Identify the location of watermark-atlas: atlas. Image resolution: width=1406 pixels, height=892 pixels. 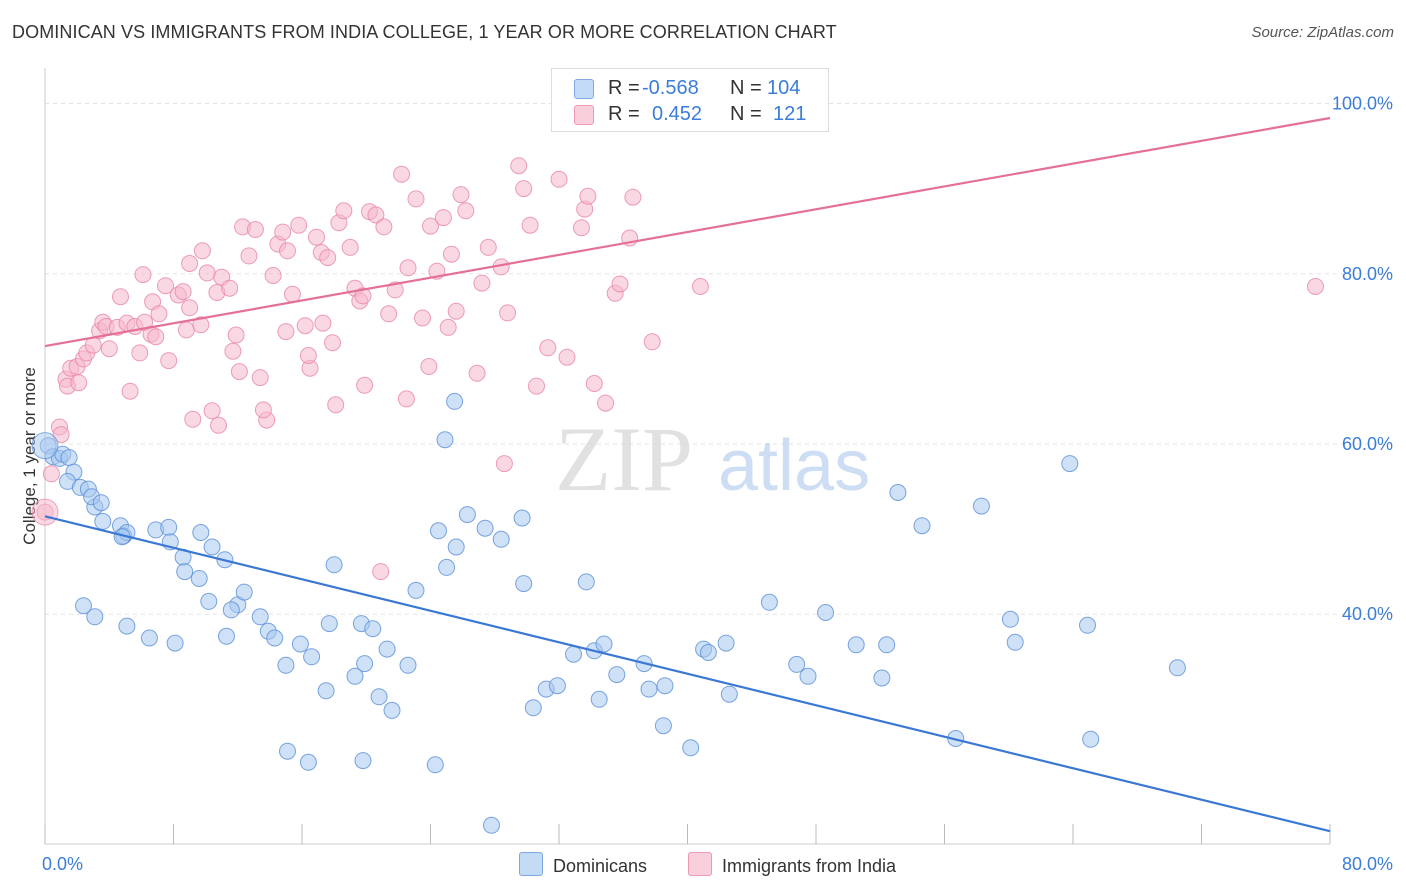
(794, 466).